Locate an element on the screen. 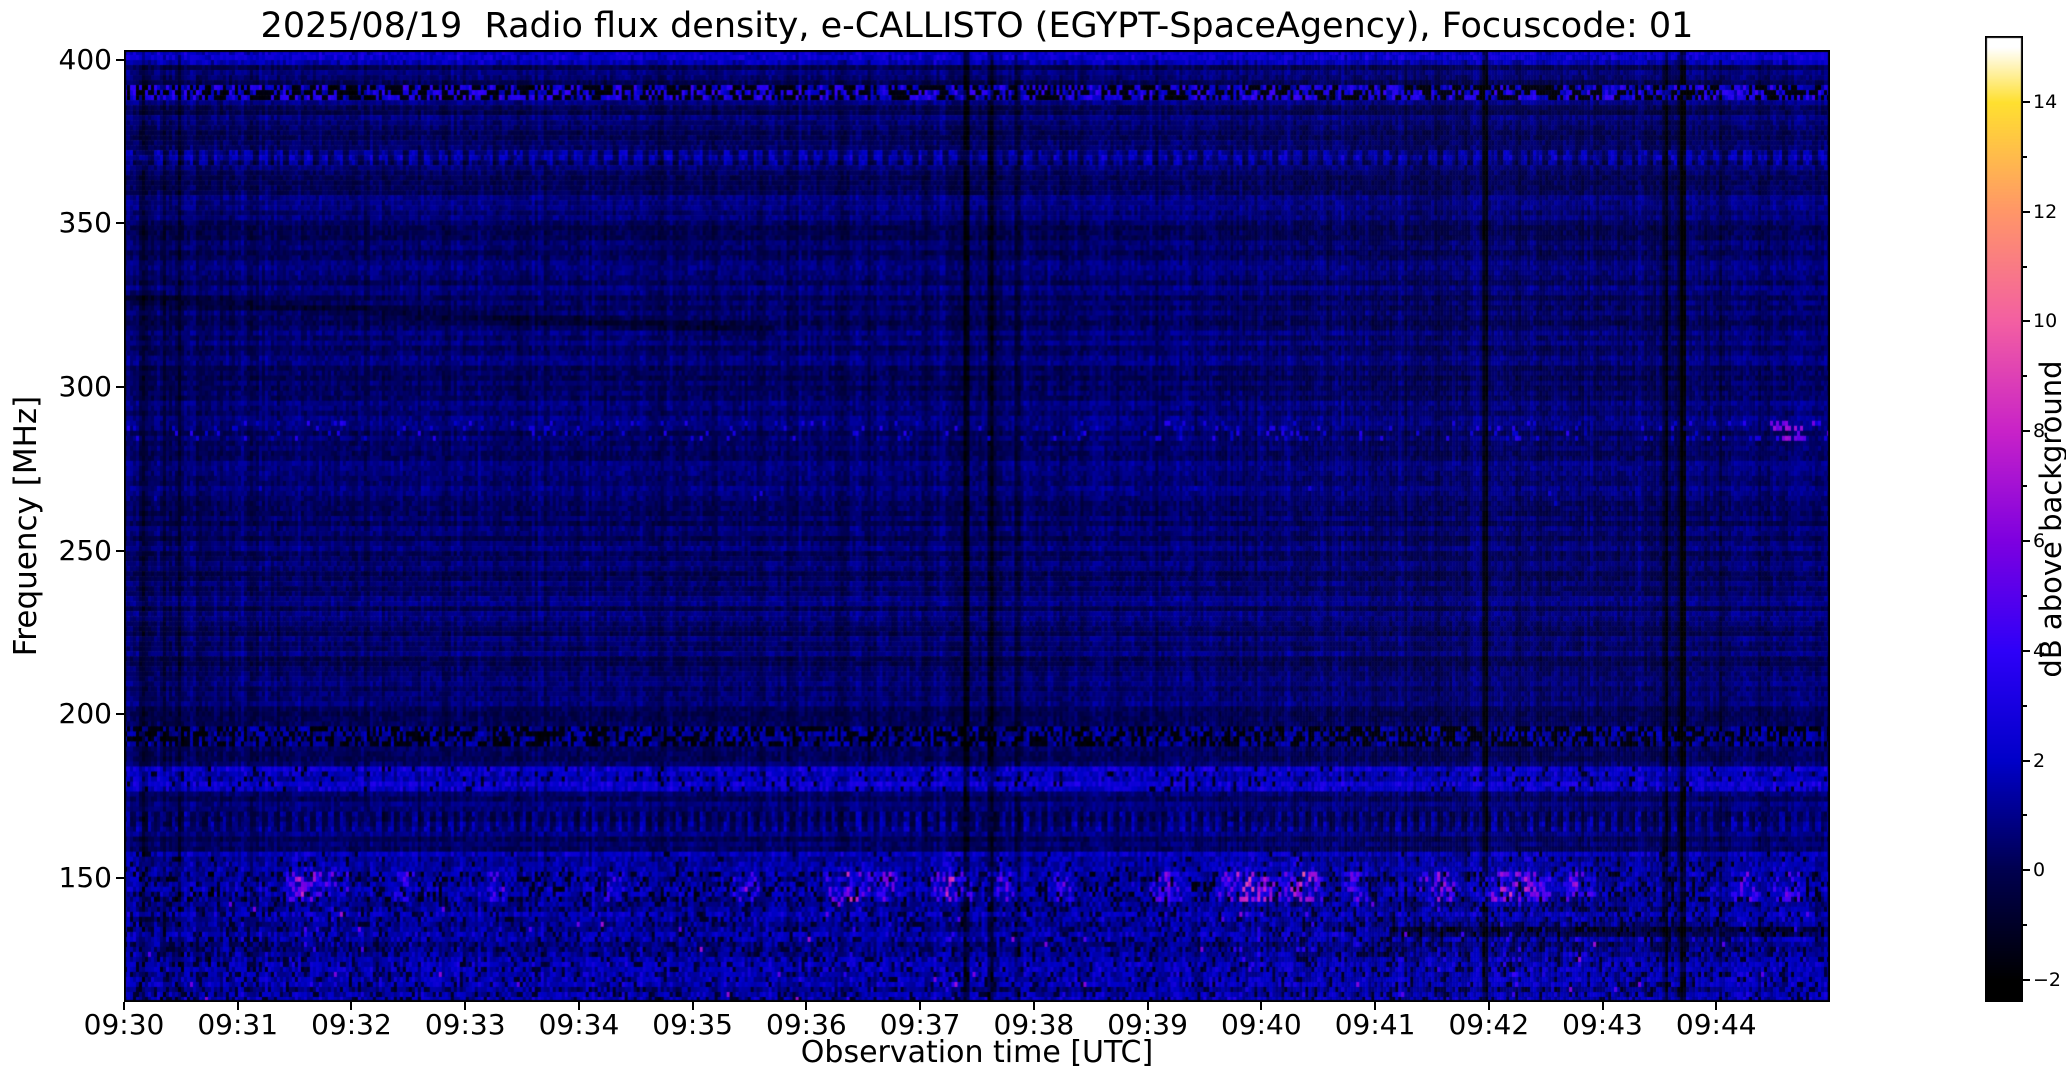 The image size is (2066, 1067). y-tick-label: 350 is located at coordinates (85, 223).